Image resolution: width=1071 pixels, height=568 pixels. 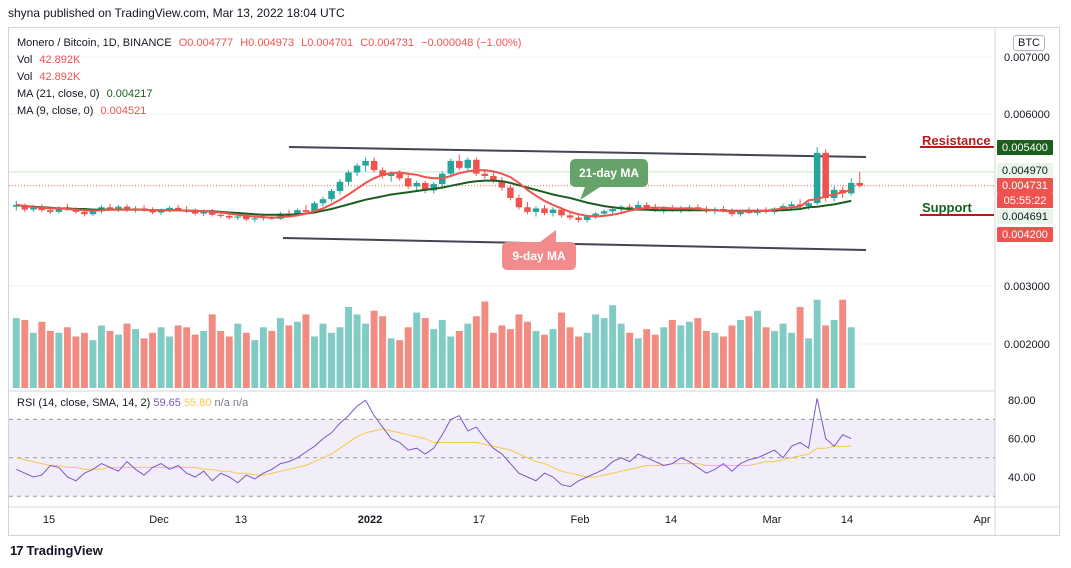 I want to click on ma21-callout: 21-day MA, so click(x=609, y=179).